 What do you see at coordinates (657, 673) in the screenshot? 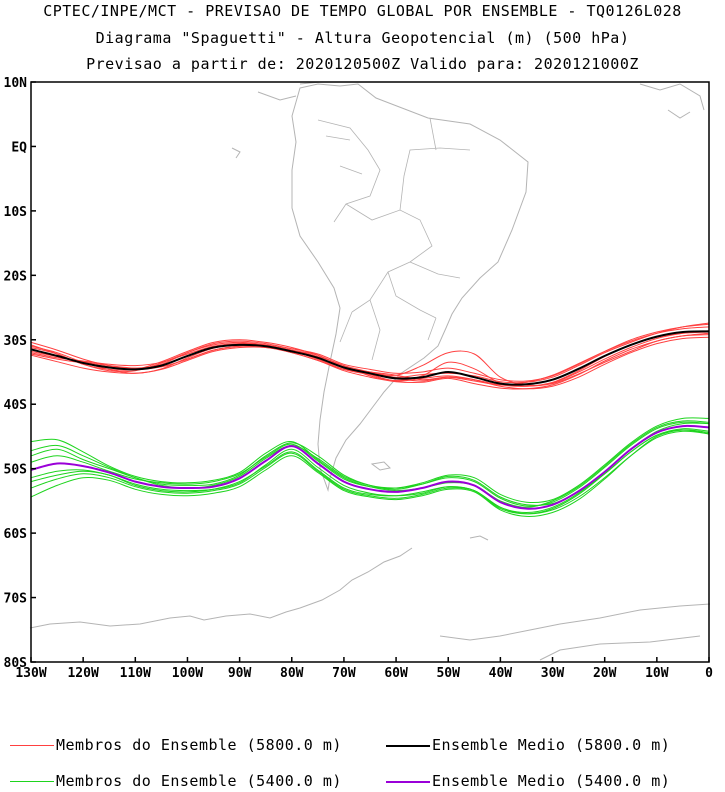
I see `lon-tick-label: 10W` at bounding box center [657, 673].